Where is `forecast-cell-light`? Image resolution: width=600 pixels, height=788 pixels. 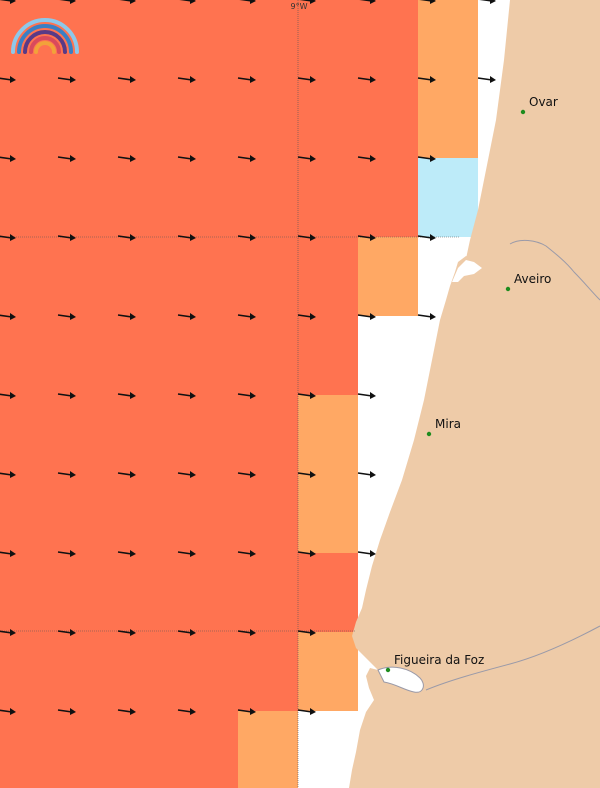 forecast-cell-light is located at coordinates (448, 197).